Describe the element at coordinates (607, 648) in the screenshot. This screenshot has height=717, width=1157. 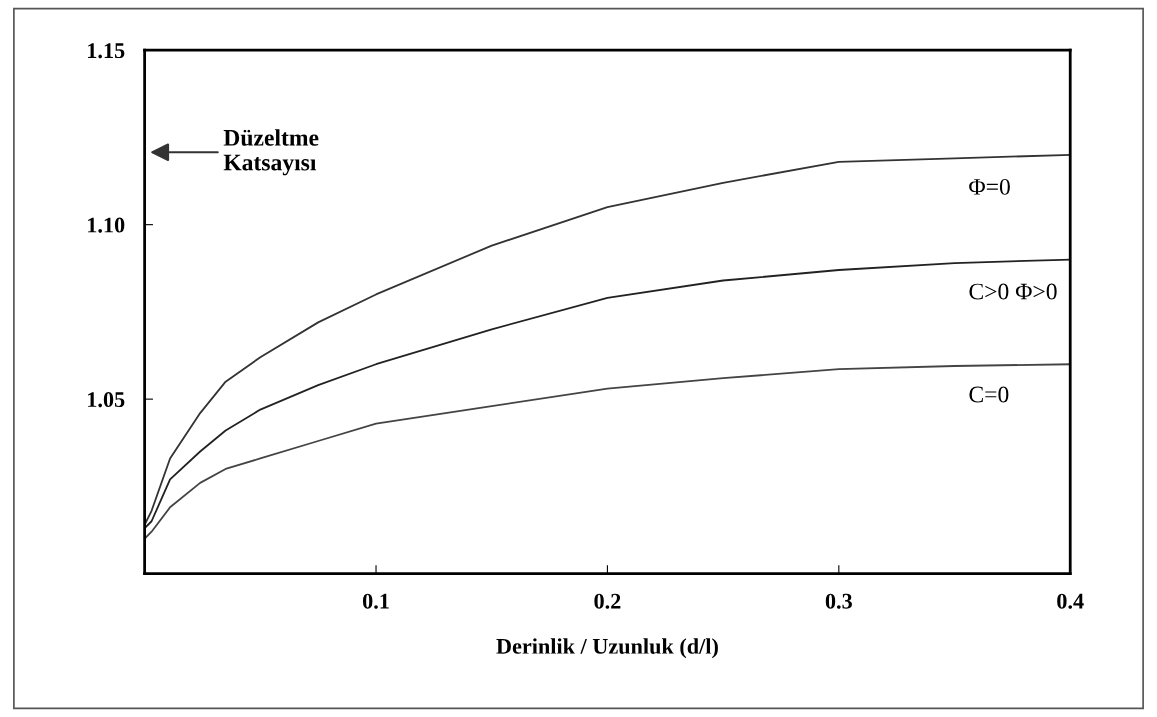
I see `x-axis-title: Derinlik / Uzunluk (d/l)` at that location.